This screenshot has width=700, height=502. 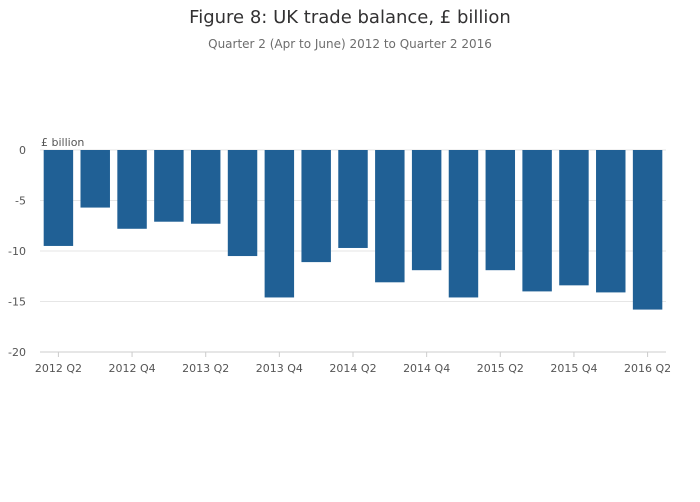 What do you see at coordinates (353, 199) in the screenshot?
I see `bar-2014-q2` at bounding box center [353, 199].